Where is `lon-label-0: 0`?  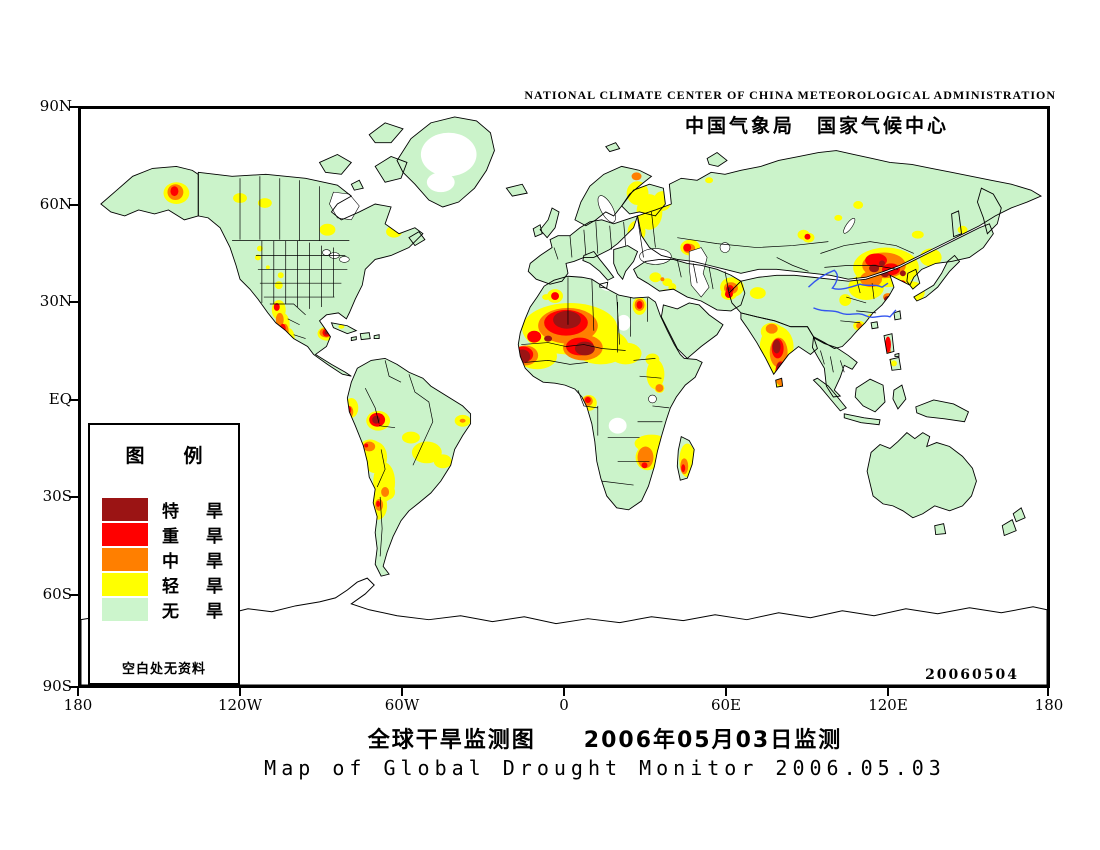 lon-label-0: 0 is located at coordinates (564, 705).